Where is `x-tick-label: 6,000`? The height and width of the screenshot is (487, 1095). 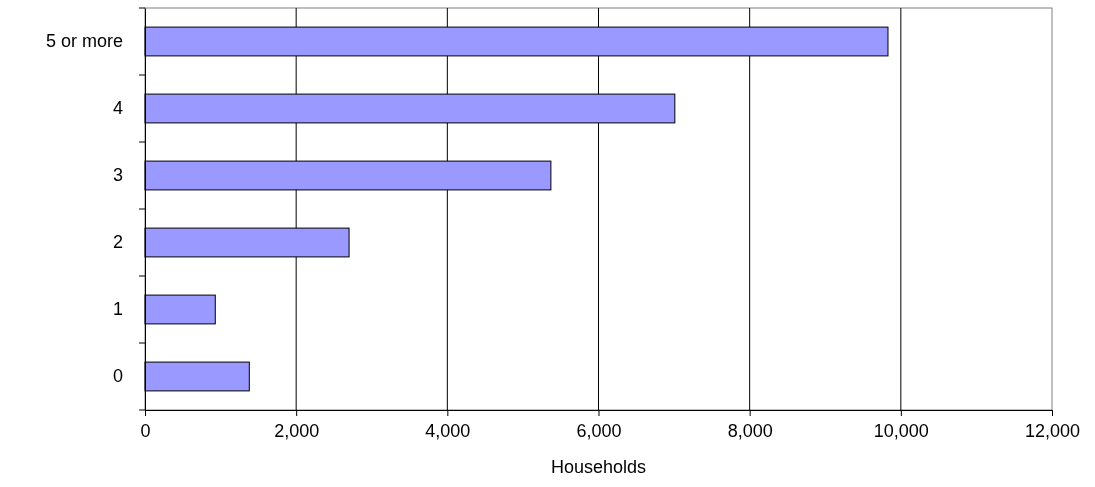
x-tick-label: 6,000 is located at coordinates (599, 430).